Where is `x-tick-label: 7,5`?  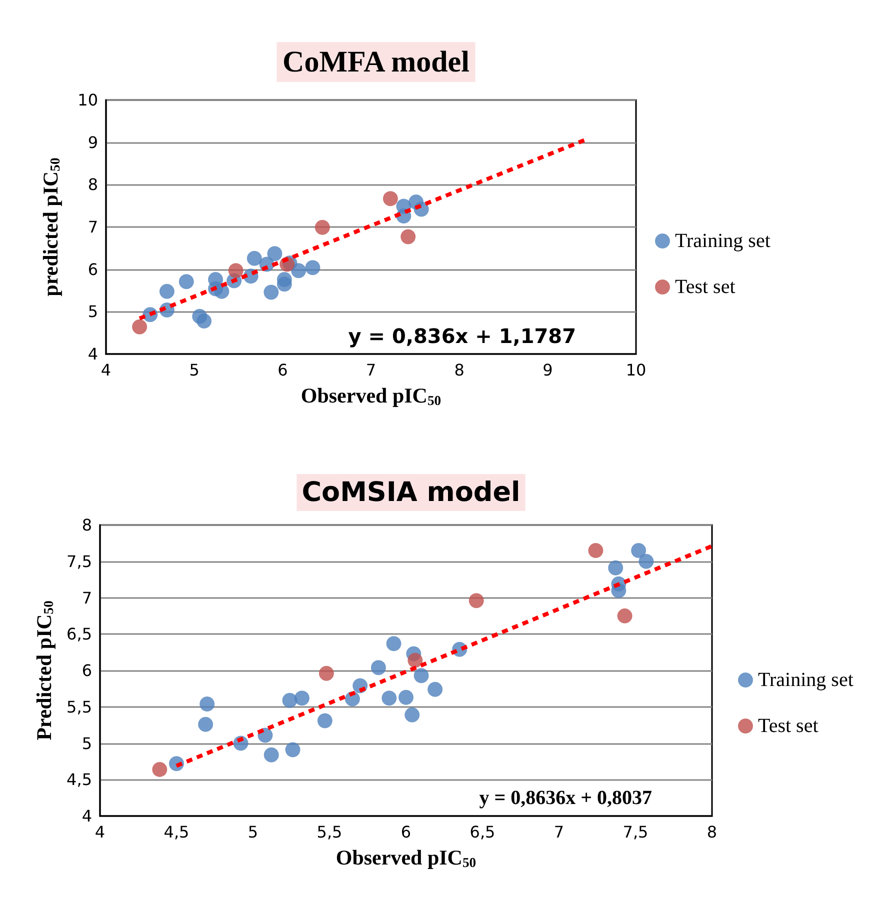 x-tick-label: 7,5 is located at coordinates (635, 832).